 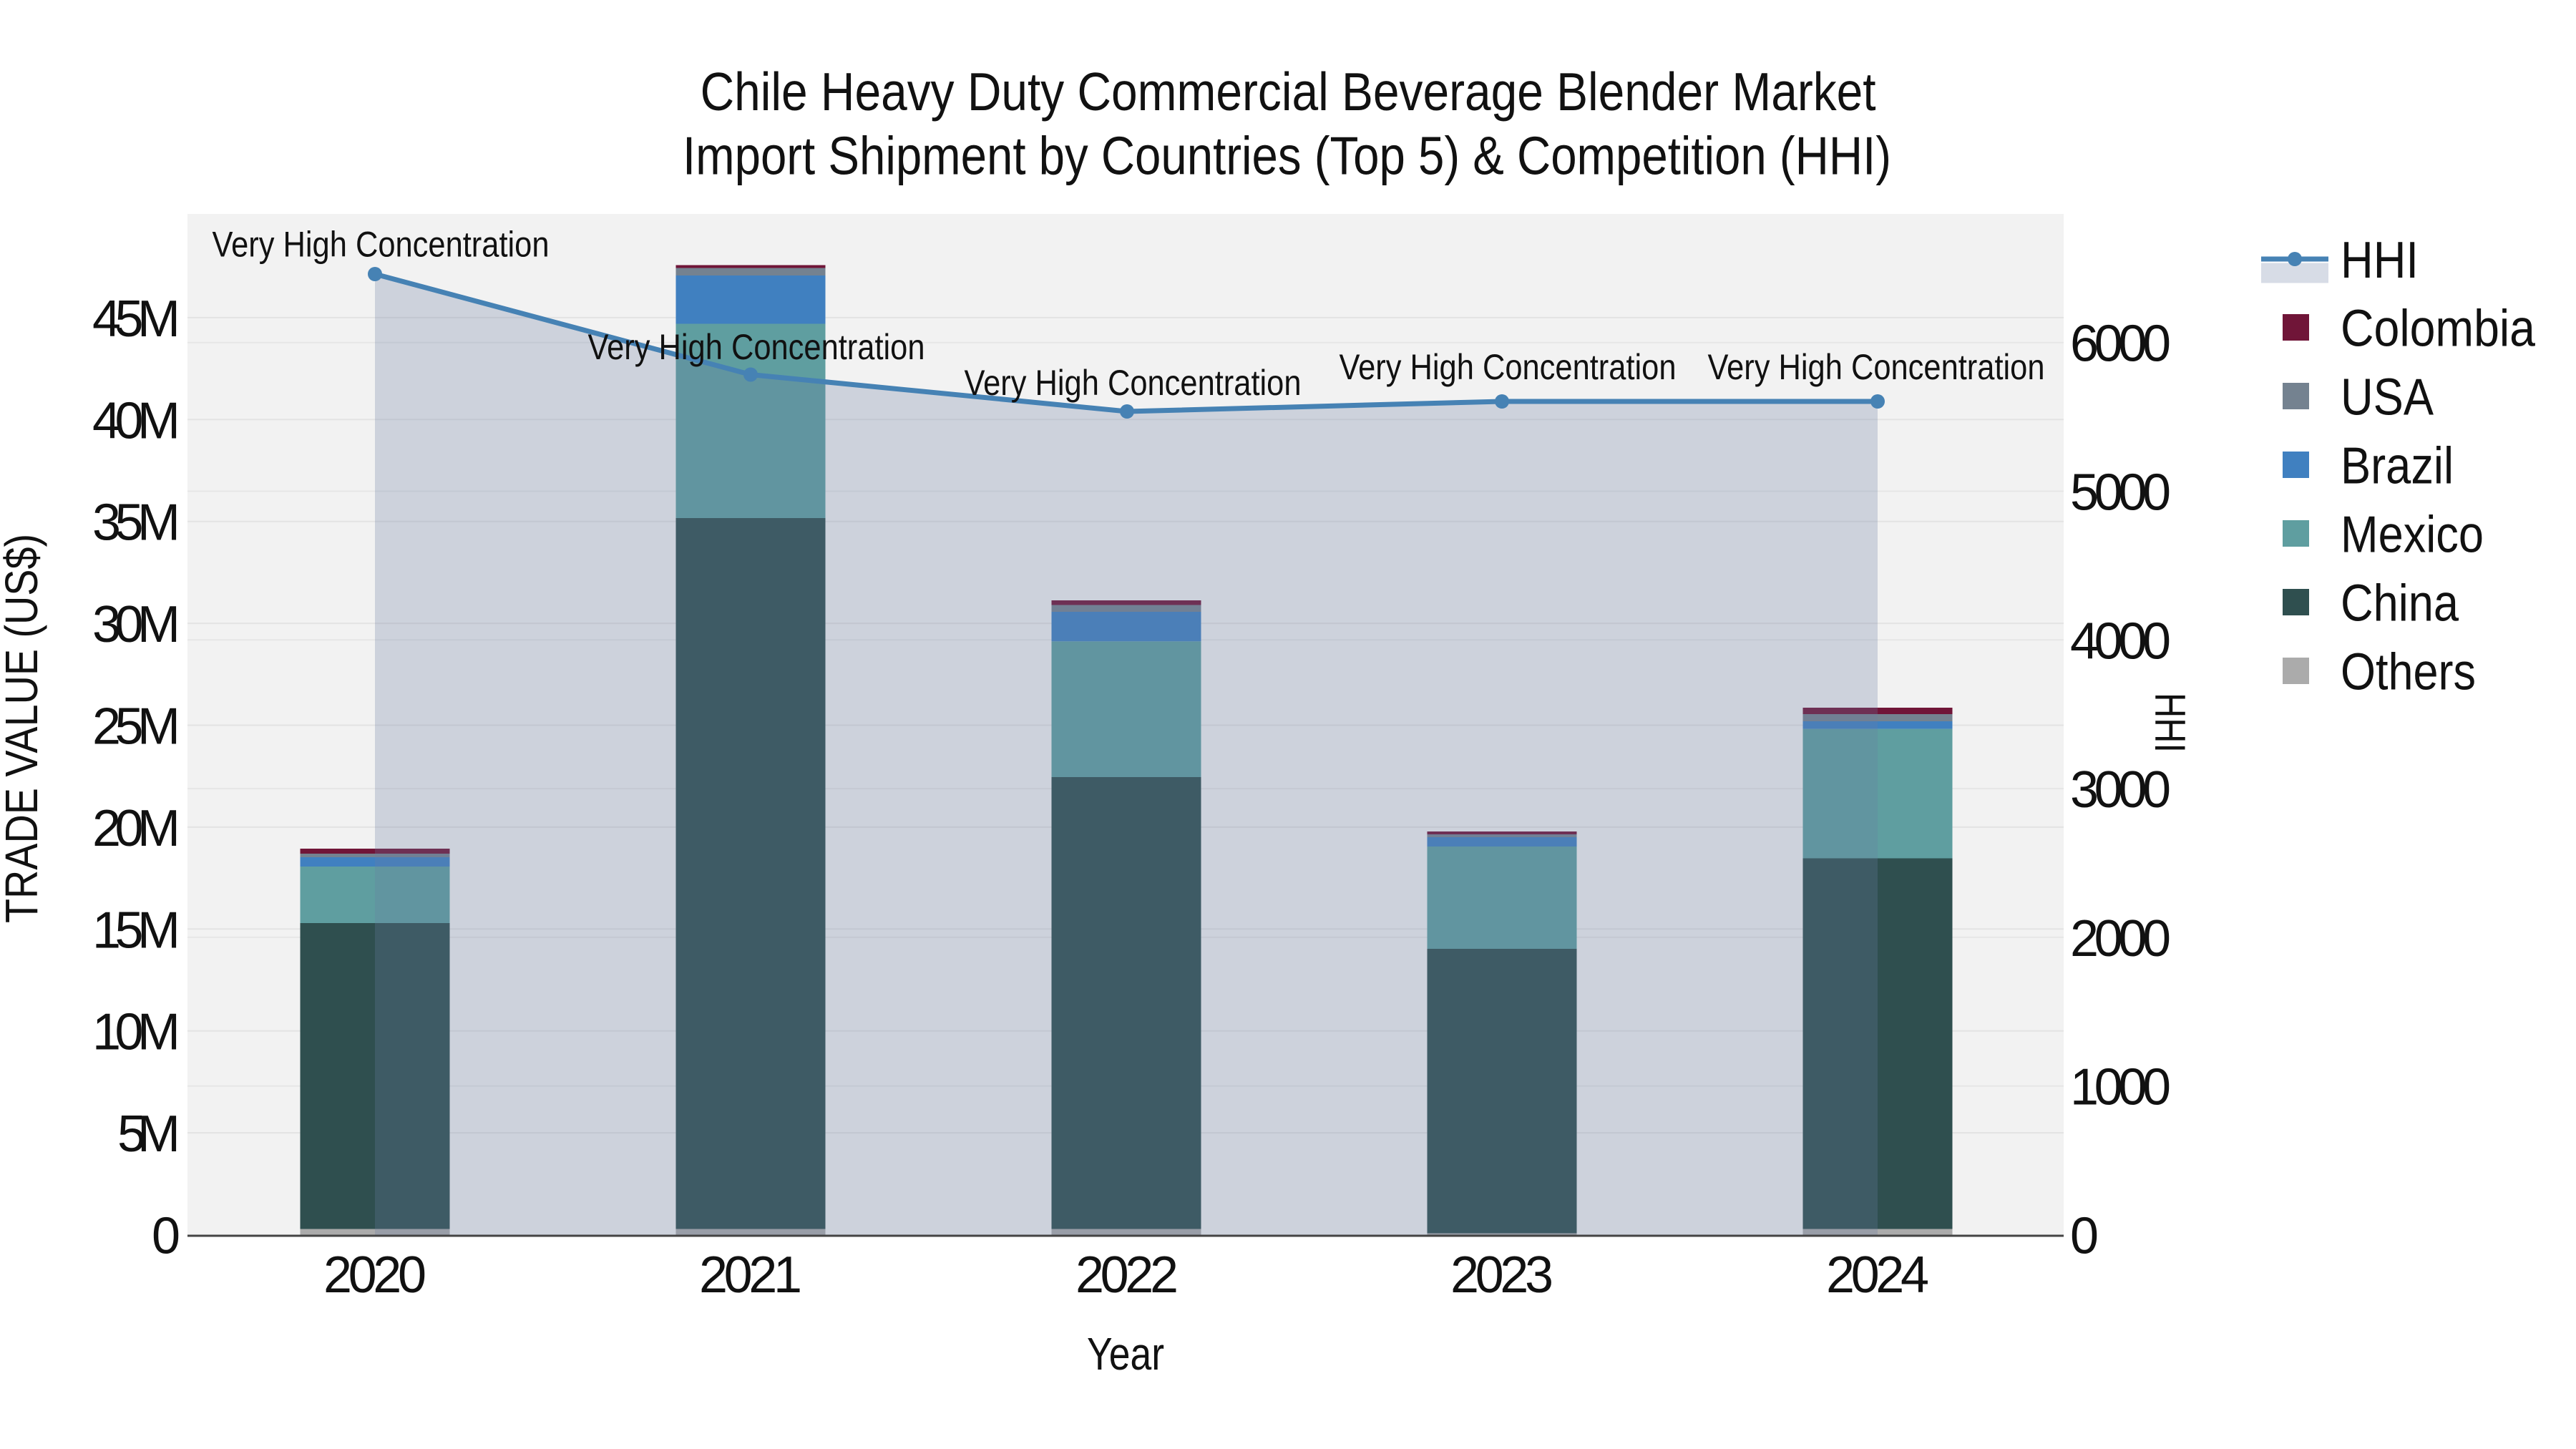 What do you see at coordinates (136, 727) in the screenshot?
I see `svg-text: 25M` at bounding box center [136, 727].